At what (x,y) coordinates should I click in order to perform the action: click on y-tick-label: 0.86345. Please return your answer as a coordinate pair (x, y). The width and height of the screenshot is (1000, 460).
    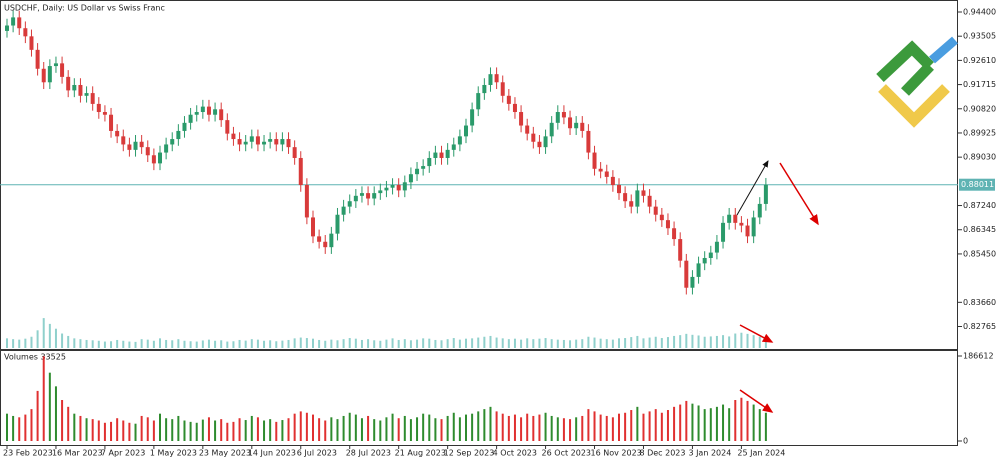
    Looking at the image, I should click on (979, 229).